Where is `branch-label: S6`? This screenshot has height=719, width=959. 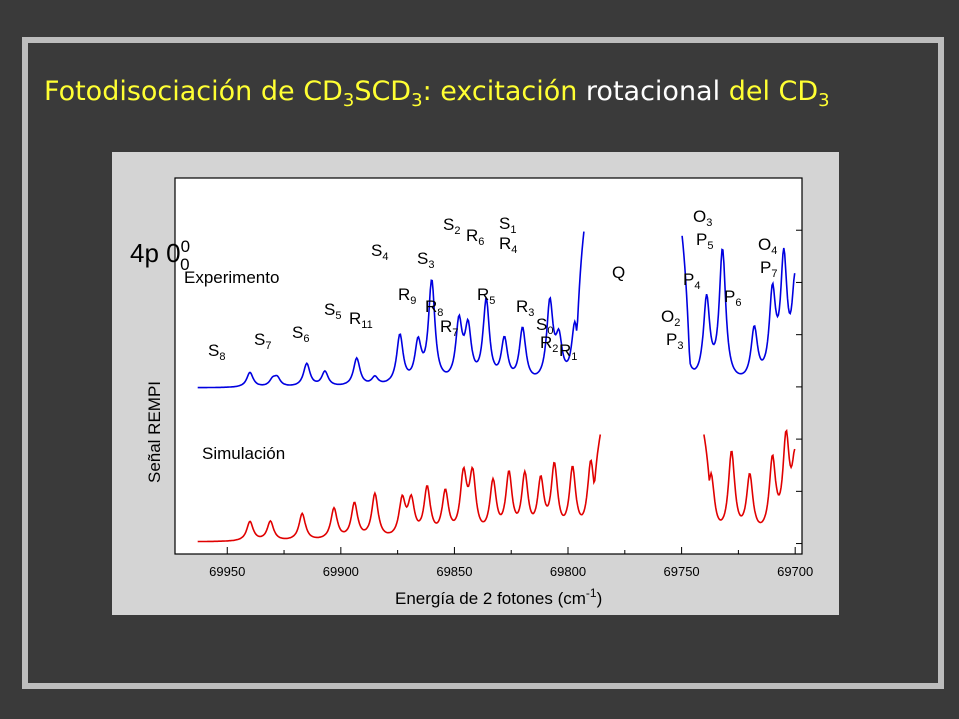 branch-label: S6 is located at coordinates (300, 334).